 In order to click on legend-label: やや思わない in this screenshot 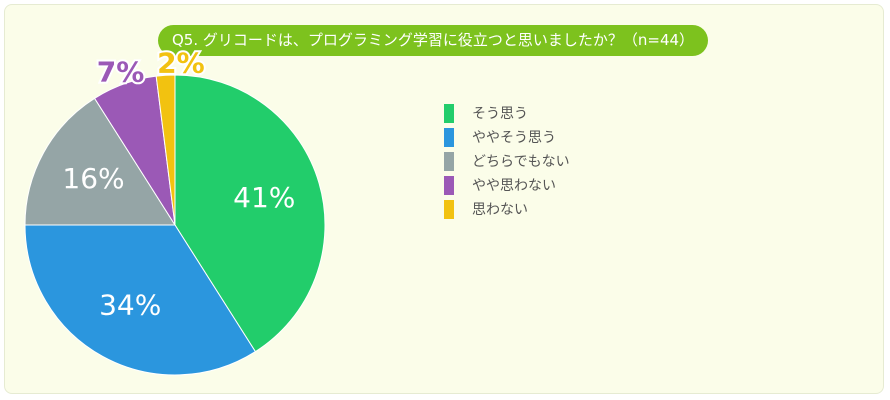, I will do `click(514, 186)`.